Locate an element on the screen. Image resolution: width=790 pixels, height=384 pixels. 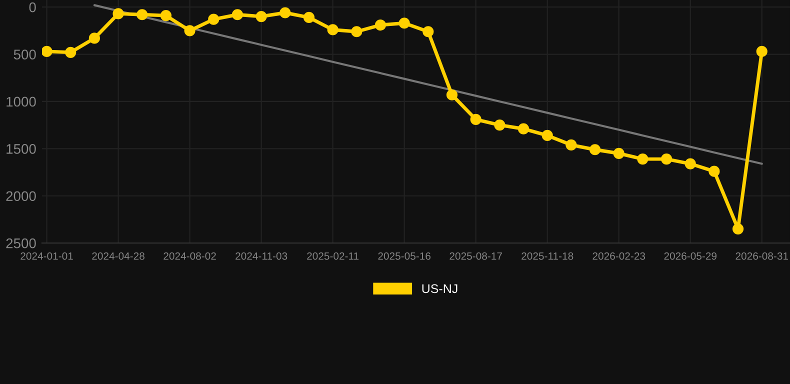
x-tick-label: 2024-08-02 is located at coordinates (190, 256).